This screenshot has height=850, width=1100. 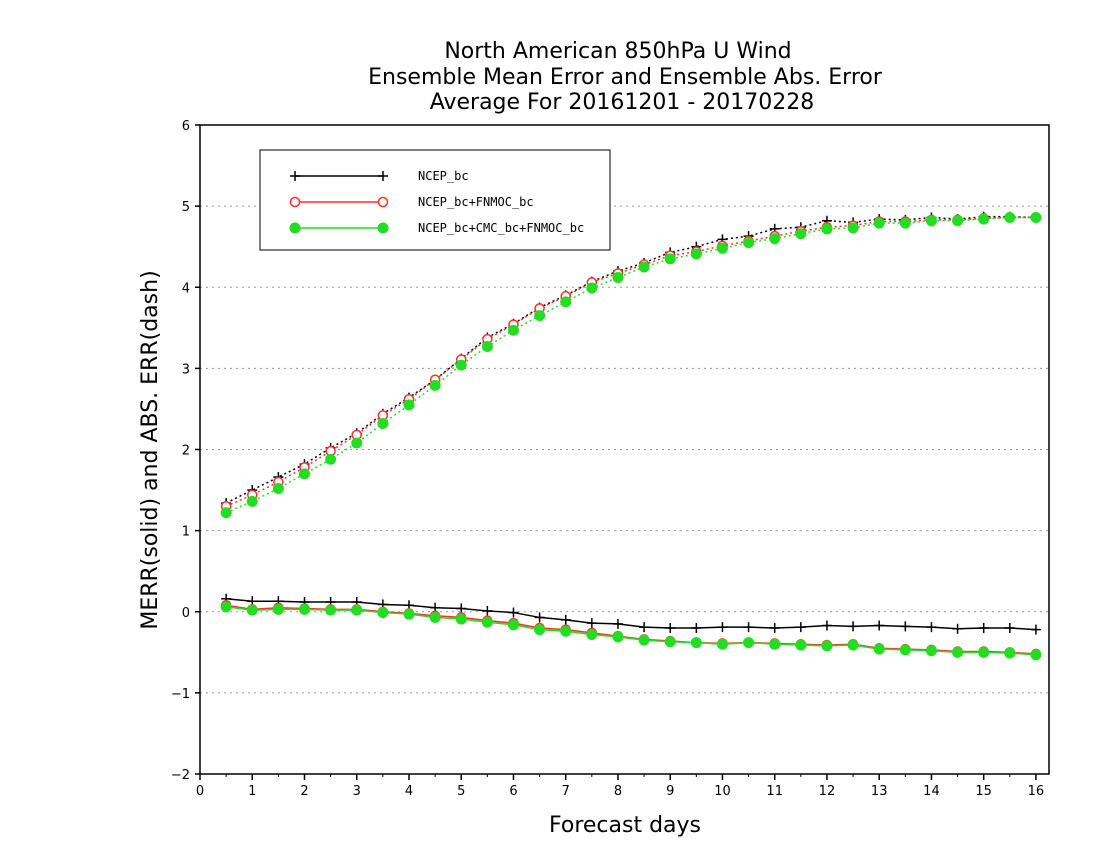 What do you see at coordinates (722, 791) in the screenshot?
I see `x-tick-label: 10` at bounding box center [722, 791].